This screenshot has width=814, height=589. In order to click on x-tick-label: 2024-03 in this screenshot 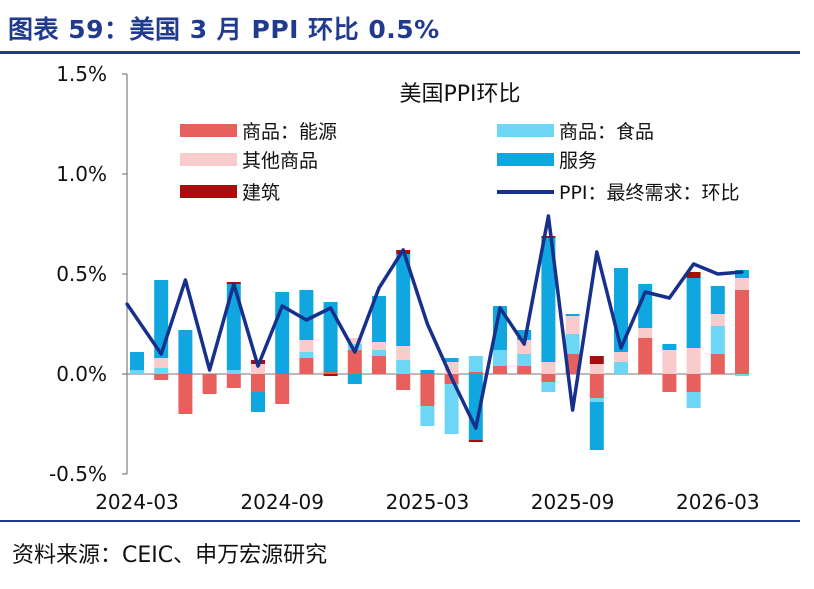, I will do `click(137, 502)`.